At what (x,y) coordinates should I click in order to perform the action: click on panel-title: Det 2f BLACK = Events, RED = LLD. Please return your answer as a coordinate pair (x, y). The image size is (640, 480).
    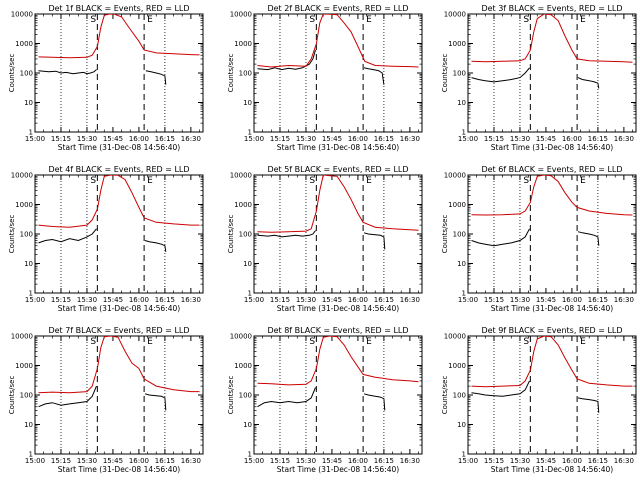
    Looking at the image, I should click on (337, 8).